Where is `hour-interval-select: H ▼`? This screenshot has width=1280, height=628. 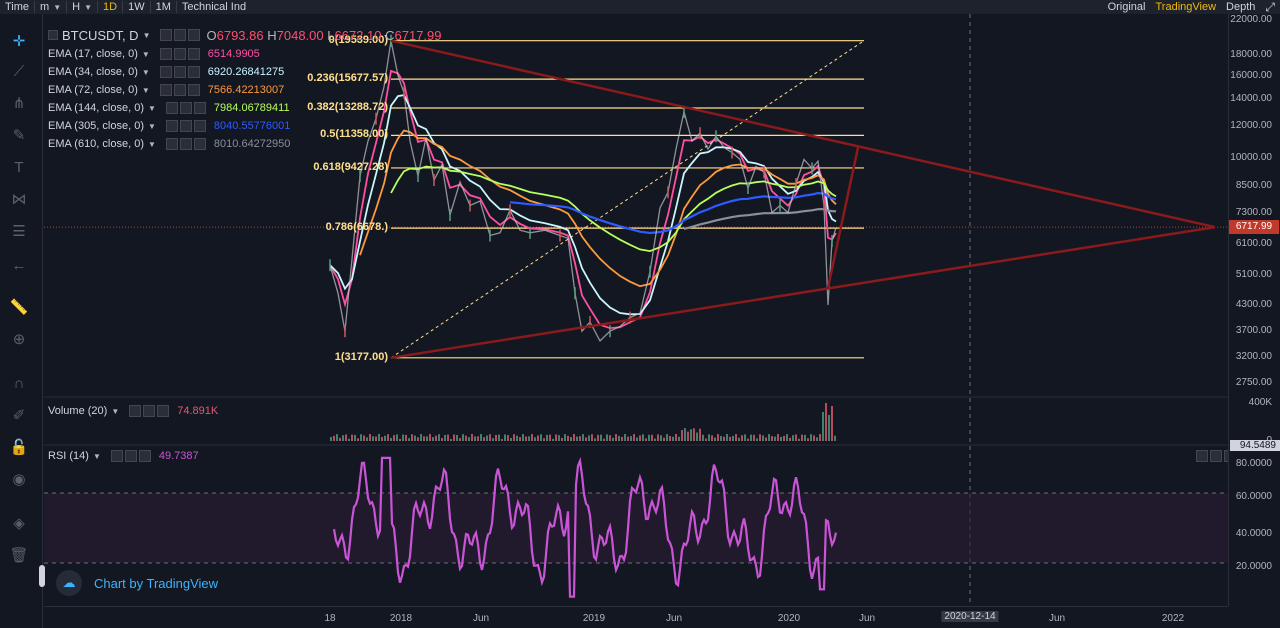 hour-interval-select: H ▼ is located at coordinates (82, 7).